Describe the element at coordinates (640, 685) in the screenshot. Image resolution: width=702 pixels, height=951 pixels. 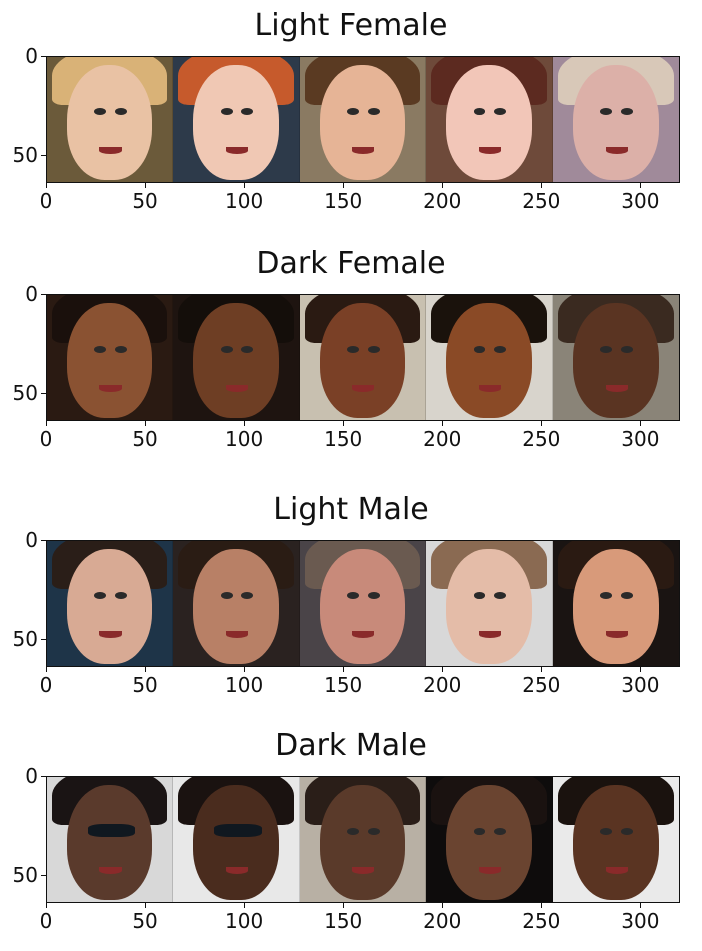
I see `x-tick-label: 300` at that location.